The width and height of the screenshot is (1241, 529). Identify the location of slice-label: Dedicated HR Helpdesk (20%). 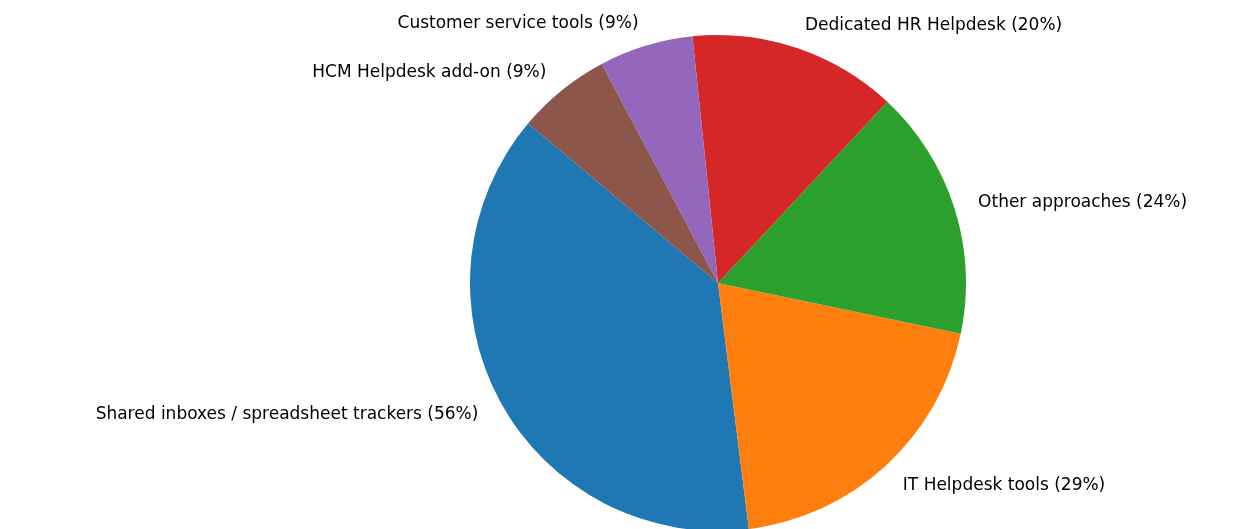
(933, 24).